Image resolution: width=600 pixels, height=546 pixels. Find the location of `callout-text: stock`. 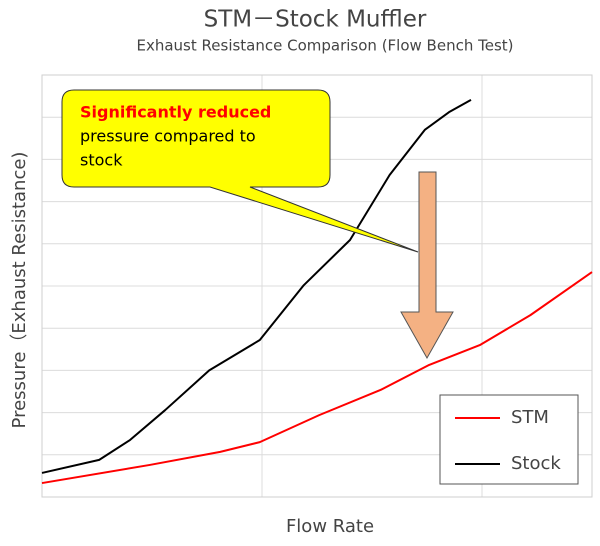

callout-text: stock is located at coordinates (101, 160).